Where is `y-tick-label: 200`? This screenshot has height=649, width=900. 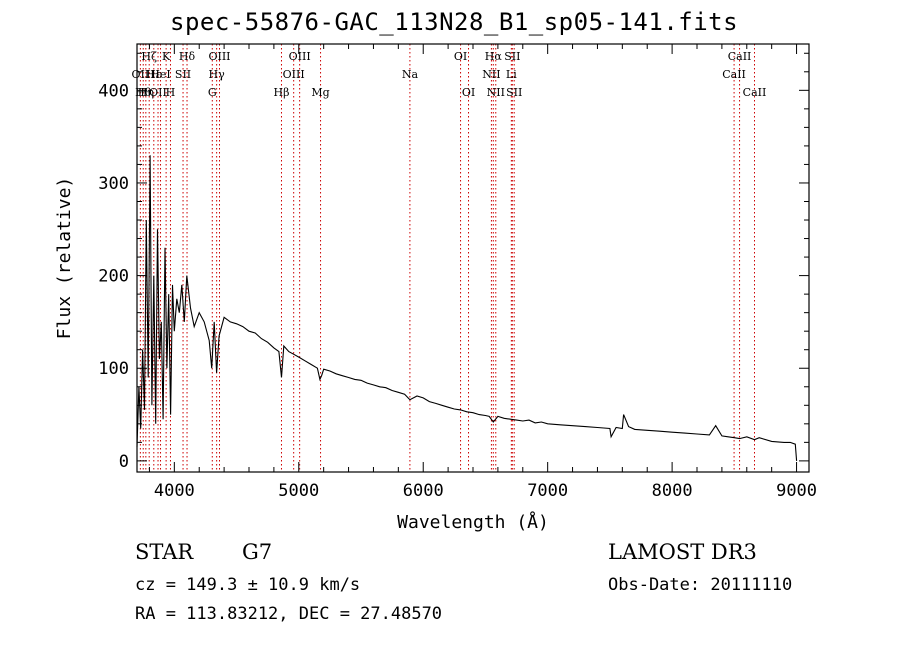 y-tick-label: 200 is located at coordinates (113, 277).